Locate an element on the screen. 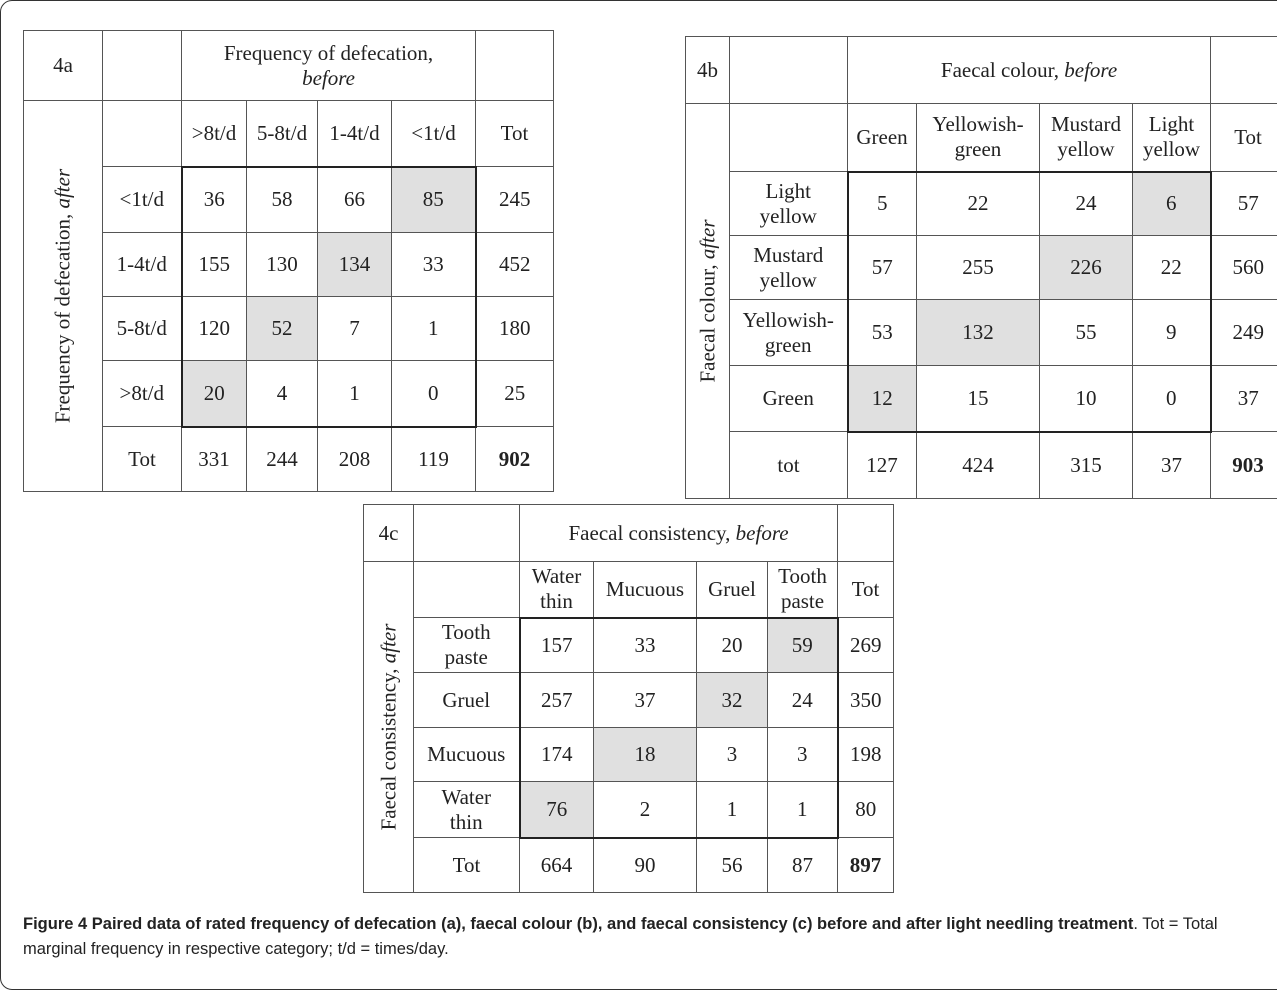 This screenshot has width=1277, height=990. row-label: Light yellow is located at coordinates (788, 203).